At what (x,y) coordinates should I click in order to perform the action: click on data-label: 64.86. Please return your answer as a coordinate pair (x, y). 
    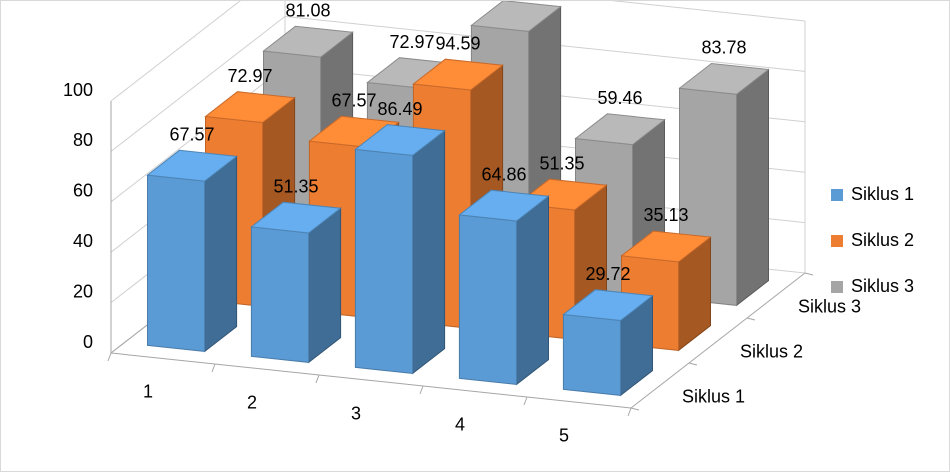
    Looking at the image, I should click on (503, 174).